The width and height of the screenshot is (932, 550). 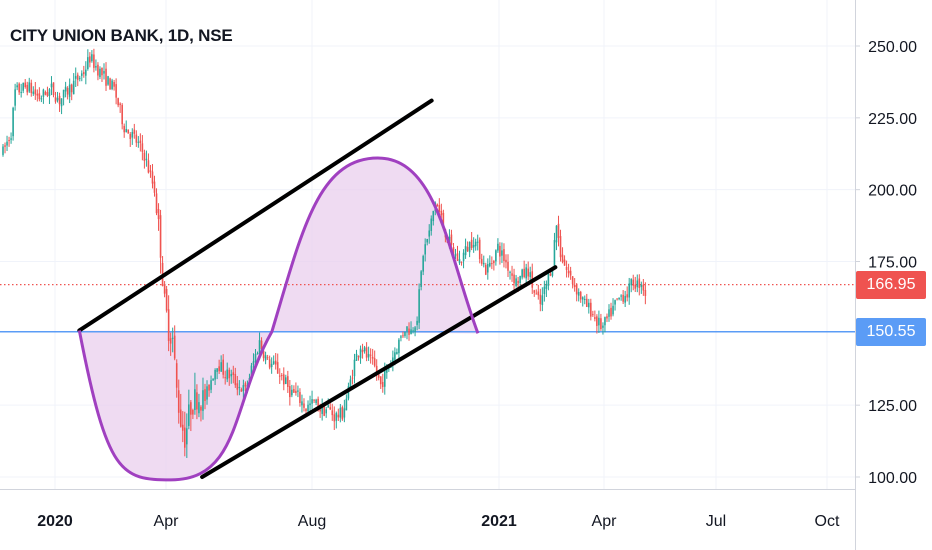 I want to click on time-tick-label: Apr, so click(x=605, y=521).